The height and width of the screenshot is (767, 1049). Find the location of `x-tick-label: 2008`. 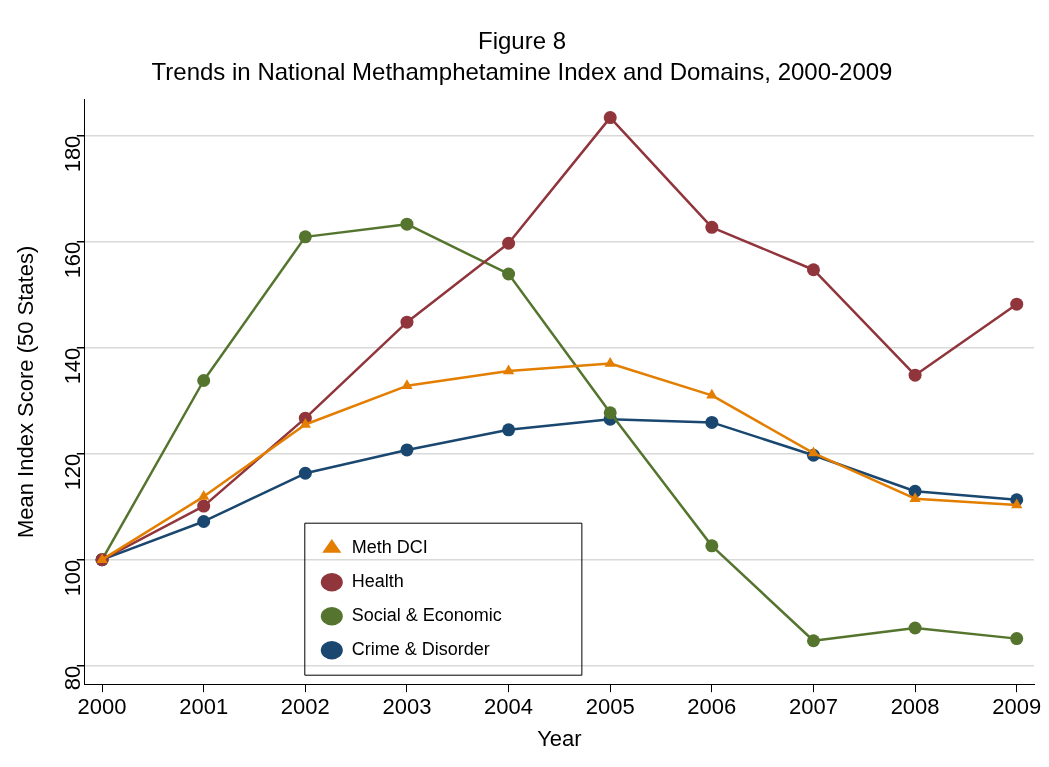

x-tick-label: 2008 is located at coordinates (915, 707).